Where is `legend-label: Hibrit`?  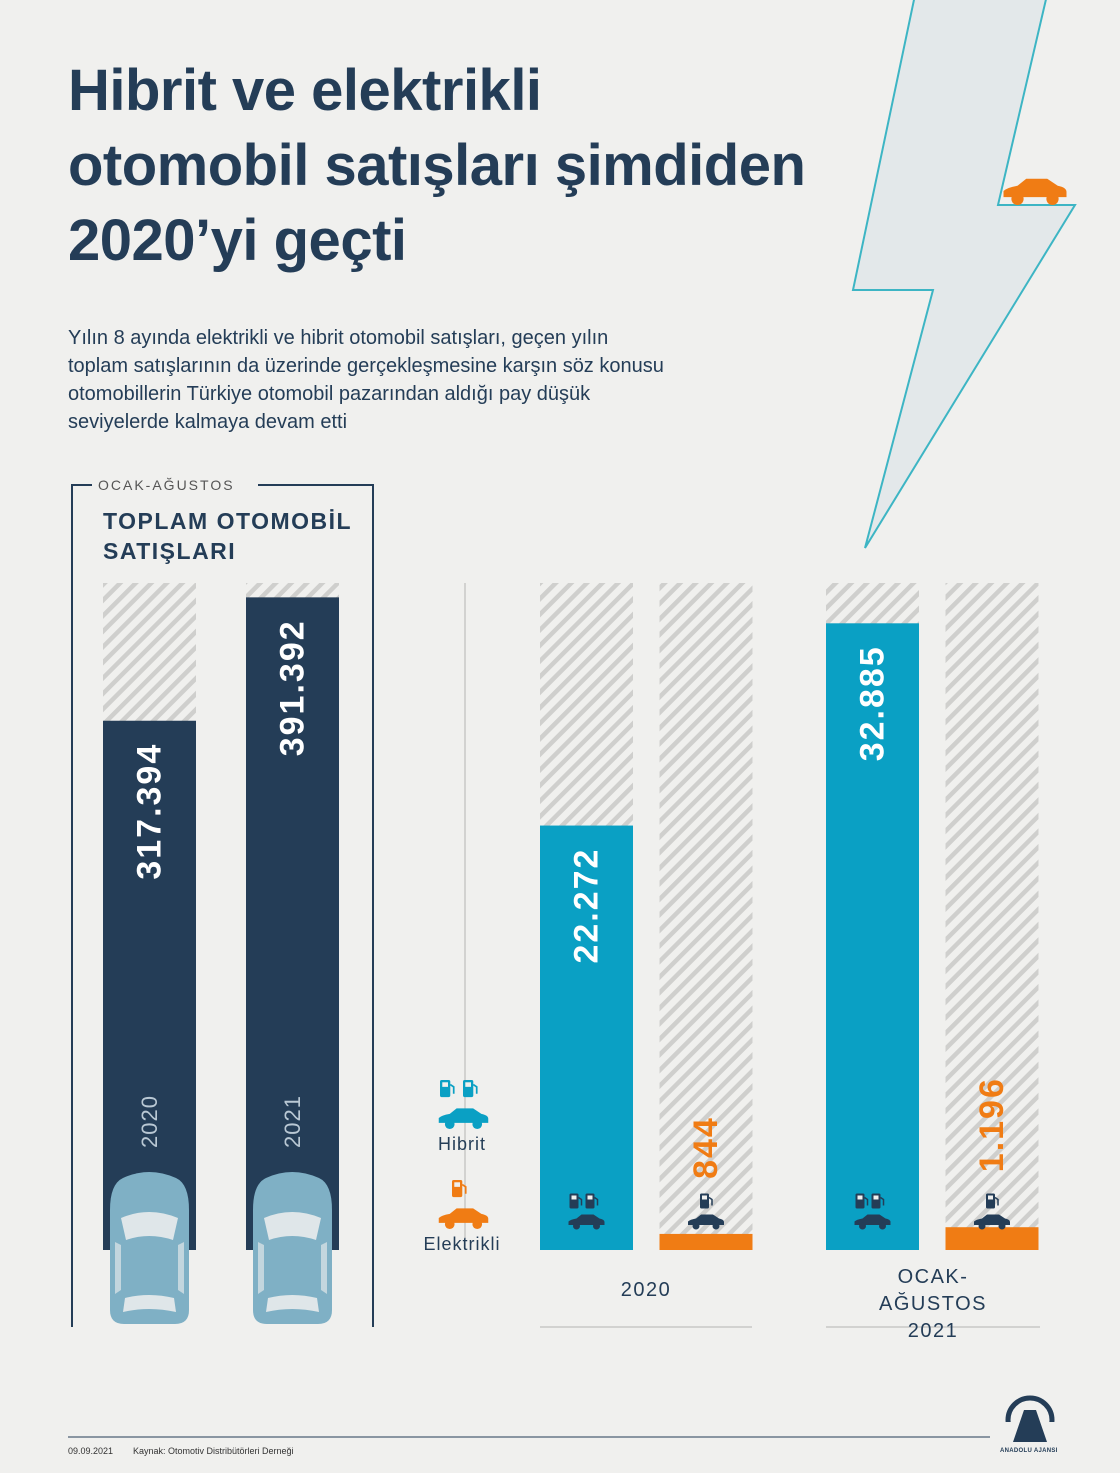
legend-label: Hibrit is located at coordinates (462, 1144).